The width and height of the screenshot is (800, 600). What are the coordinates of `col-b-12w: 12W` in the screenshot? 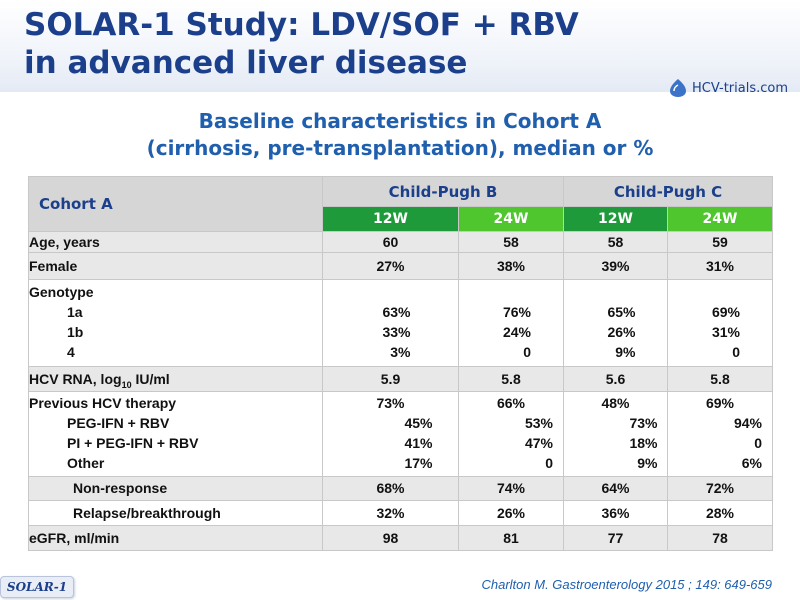 It's located at (390, 219).